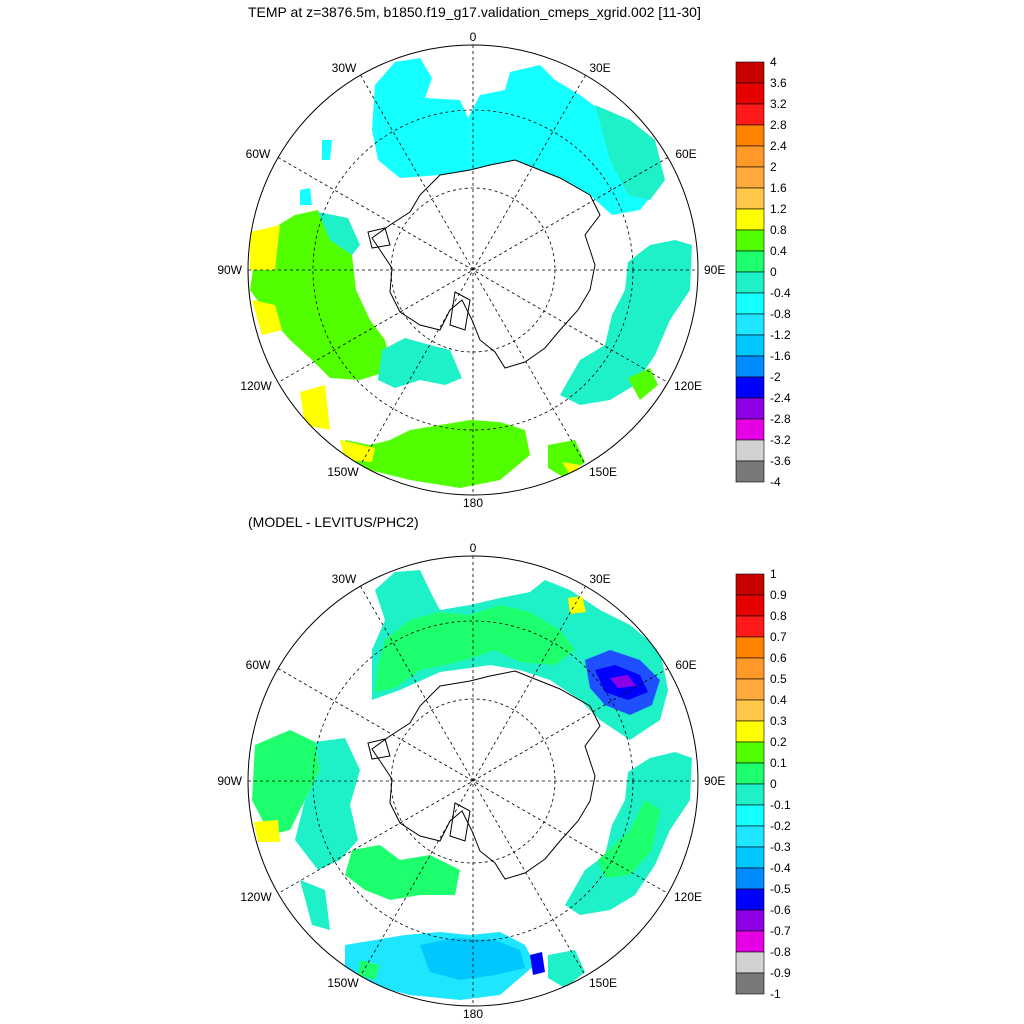  What do you see at coordinates (778, 721) in the screenshot?
I see `colorbar-label: 0.3` at bounding box center [778, 721].